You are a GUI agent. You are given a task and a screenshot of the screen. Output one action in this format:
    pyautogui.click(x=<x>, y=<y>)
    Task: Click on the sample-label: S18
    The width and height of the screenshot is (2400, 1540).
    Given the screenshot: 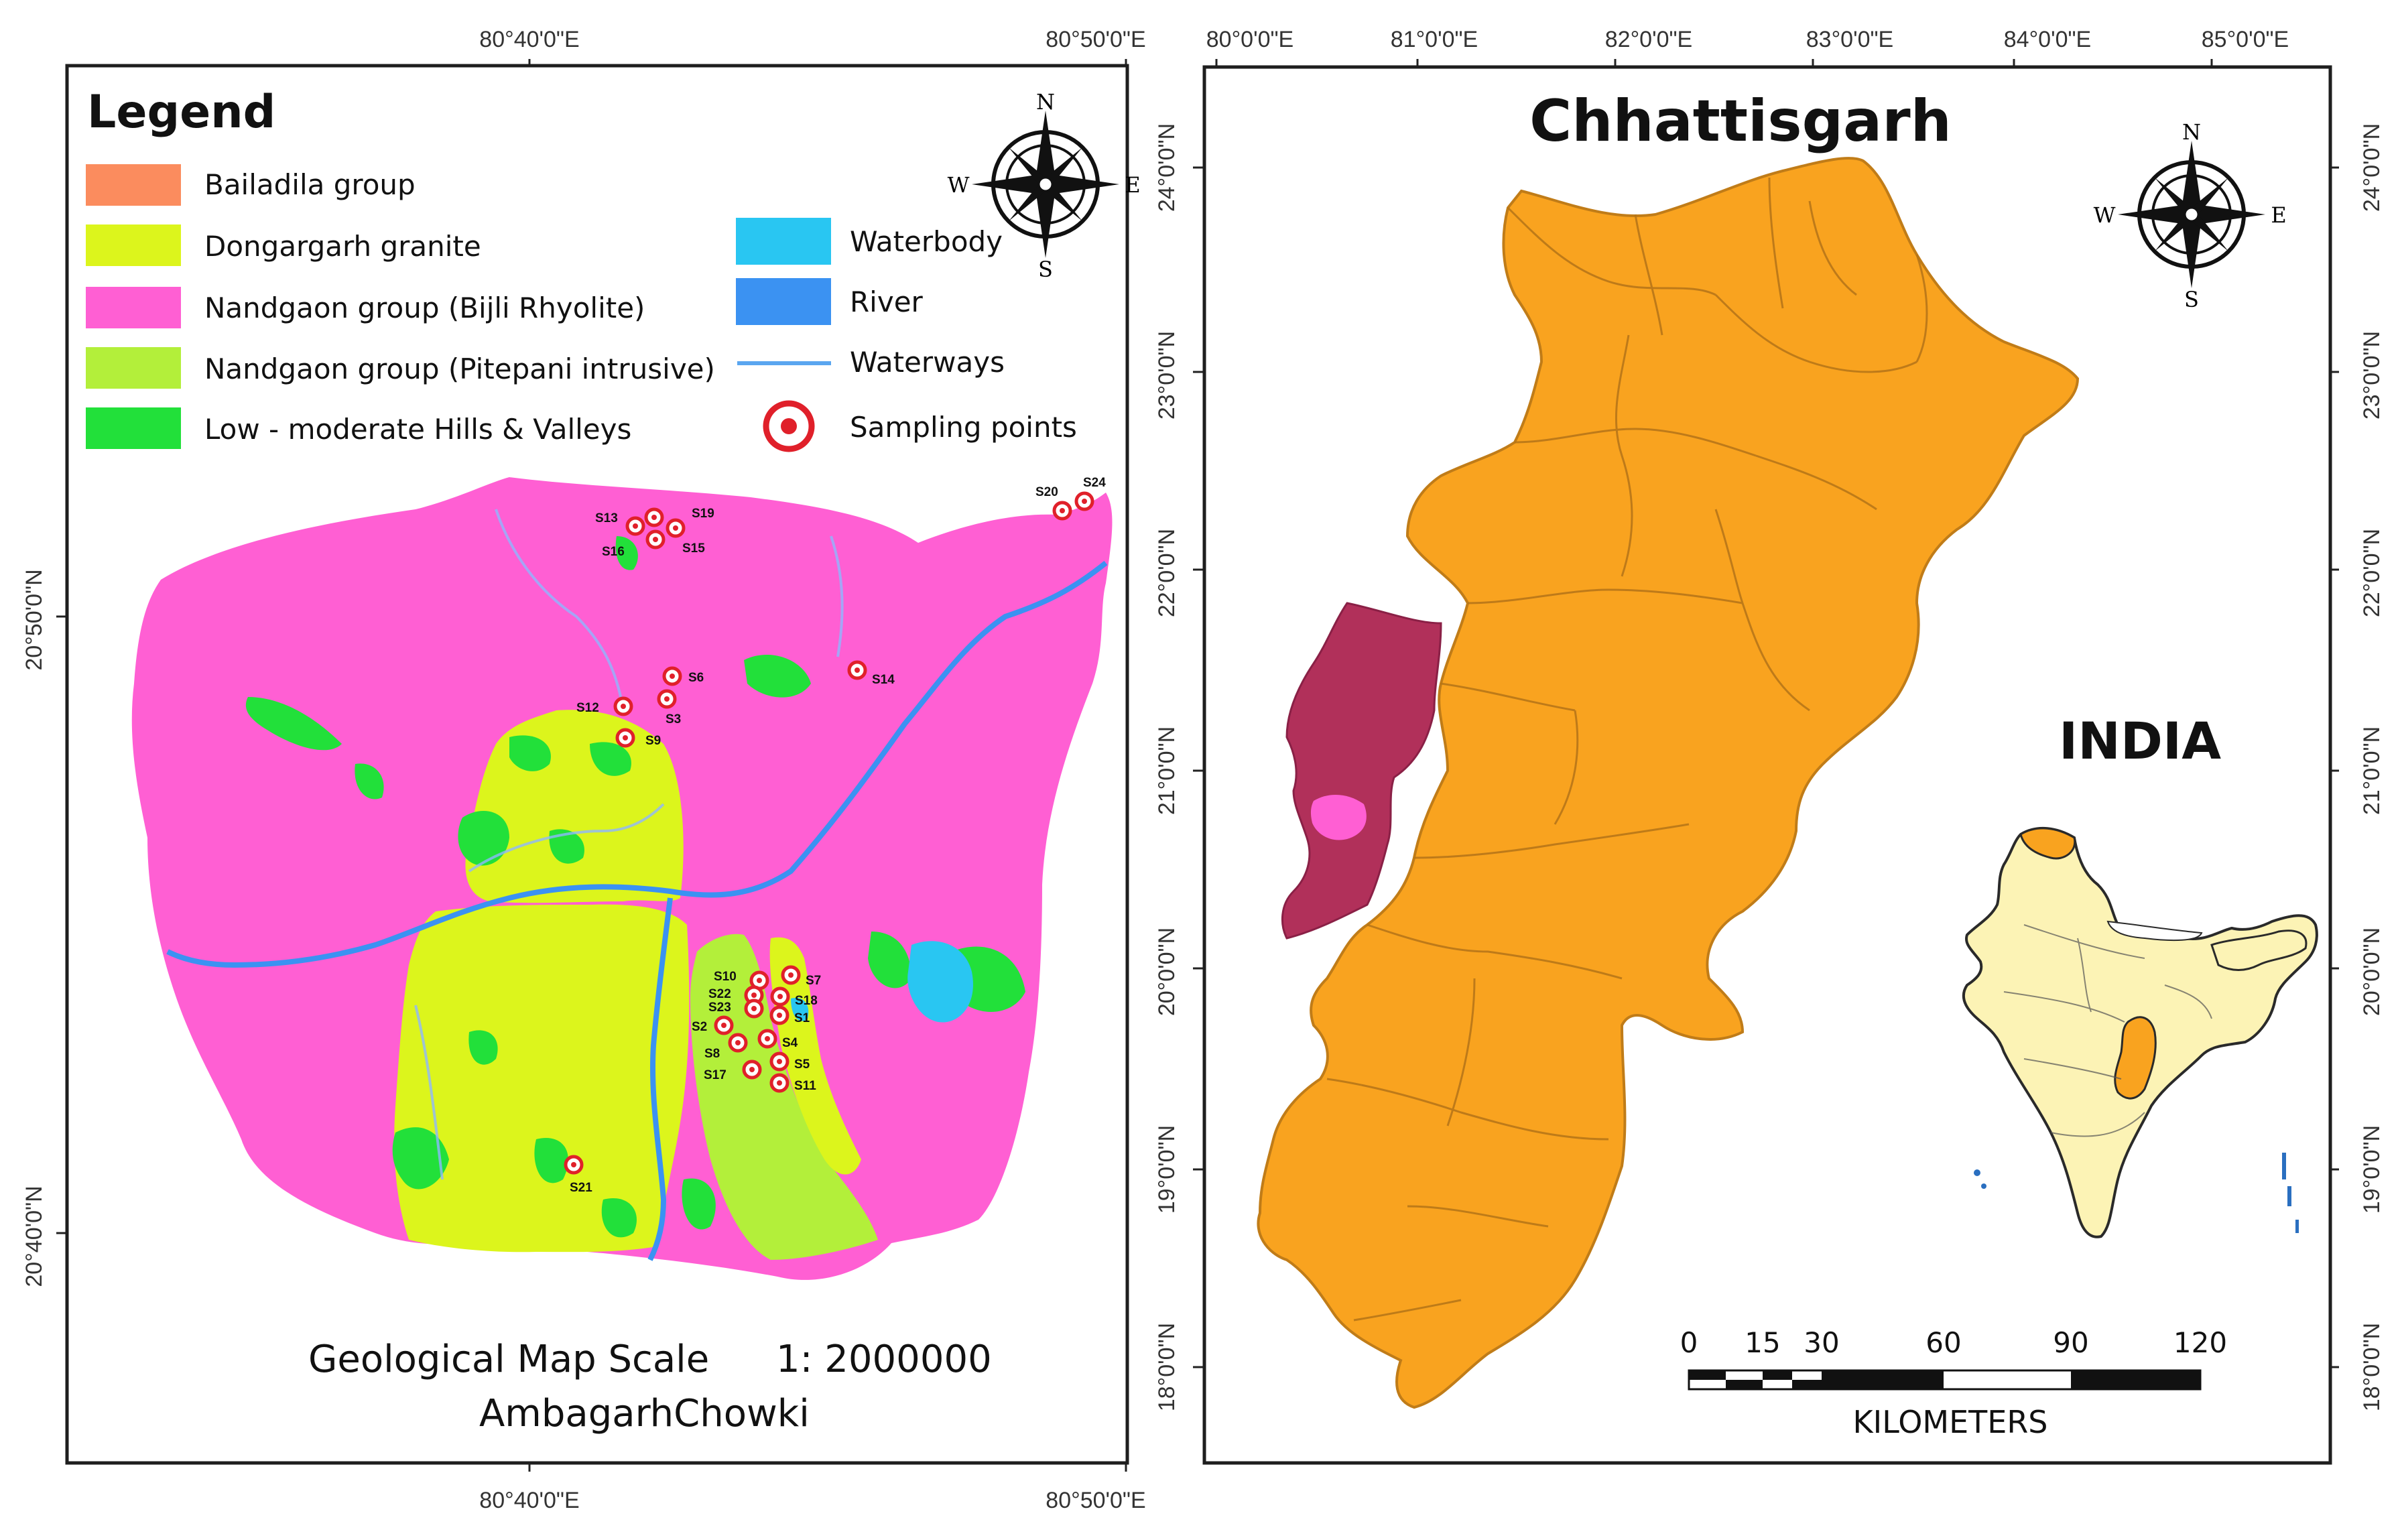 What is the action you would take?
    pyautogui.click(x=806, y=1001)
    